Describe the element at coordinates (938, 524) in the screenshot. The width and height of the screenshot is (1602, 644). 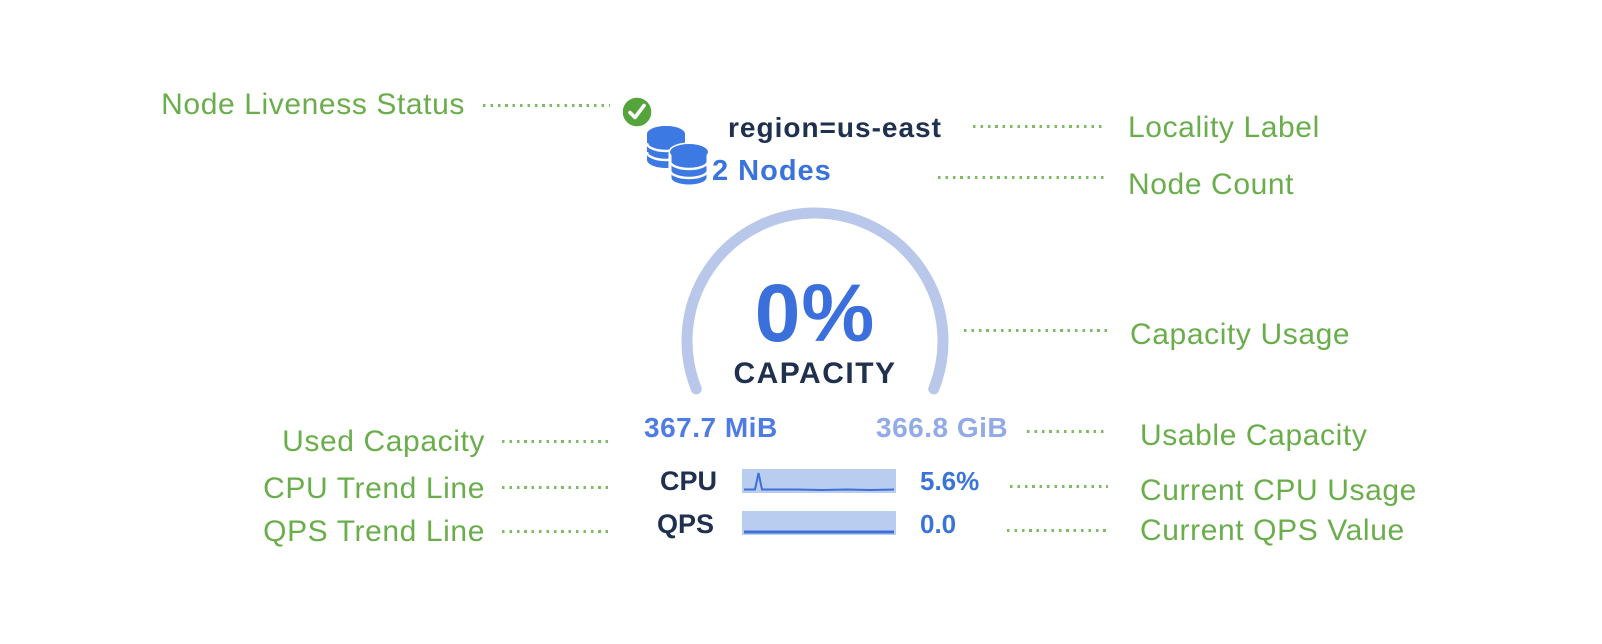
I see `qps-value: 0.0` at that location.